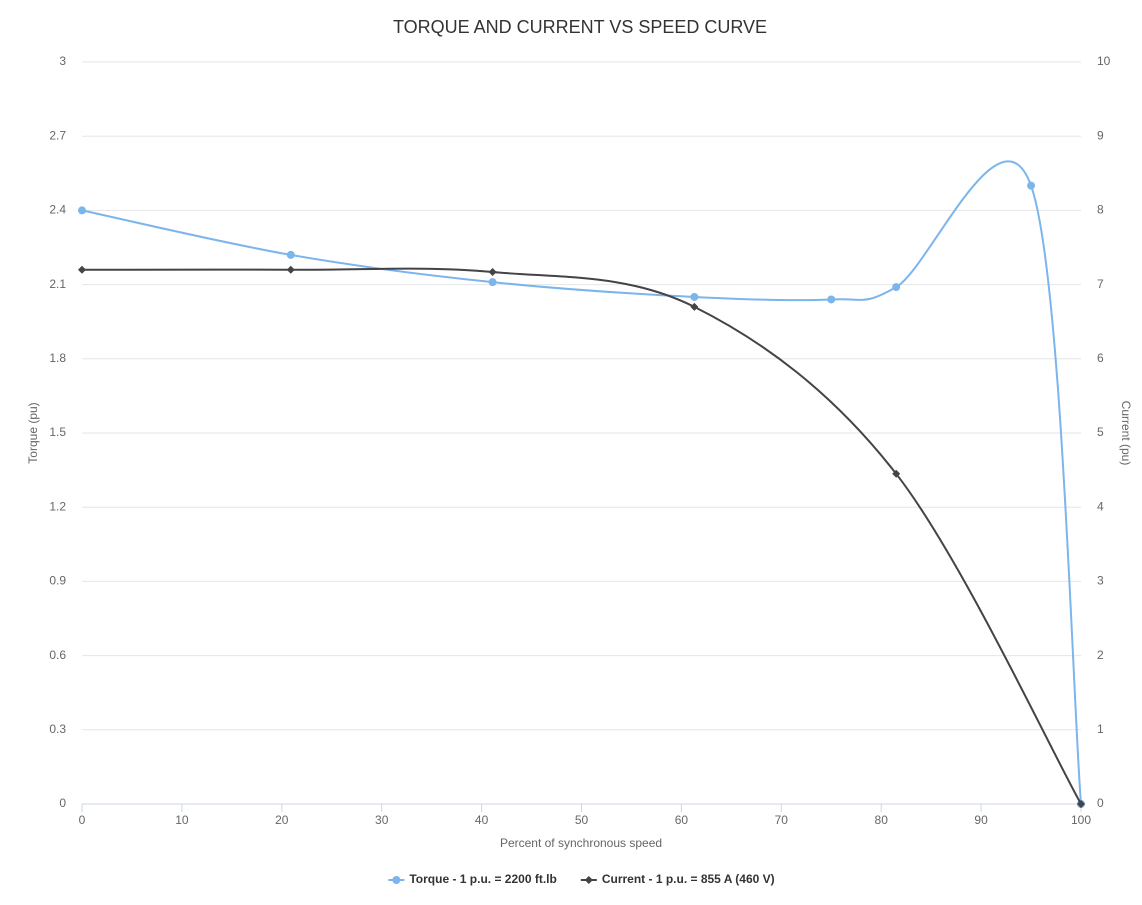 Image resolution: width=1142 pixels, height=905 pixels. Describe the element at coordinates (882, 820) in the screenshot. I see `x-tick-label: 80` at that location.